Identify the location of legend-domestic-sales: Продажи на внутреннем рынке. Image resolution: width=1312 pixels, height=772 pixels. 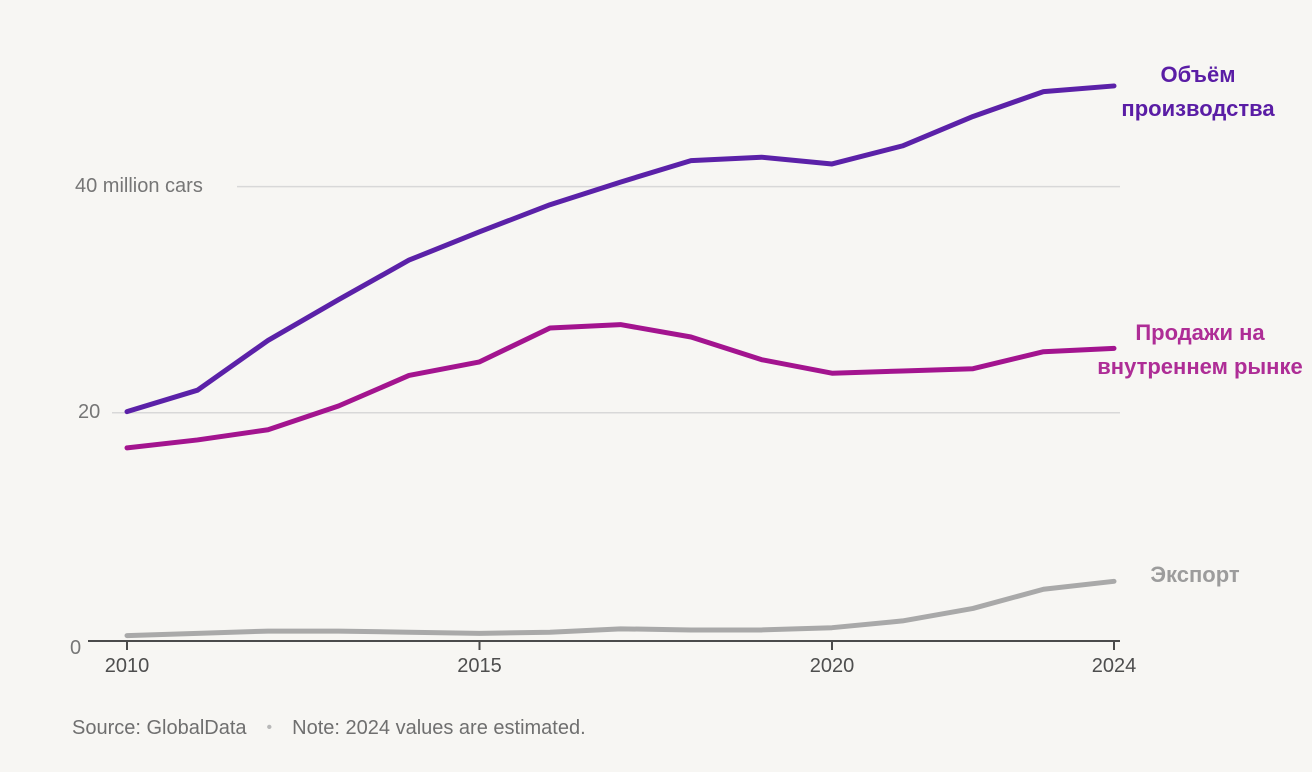
(1197, 350).